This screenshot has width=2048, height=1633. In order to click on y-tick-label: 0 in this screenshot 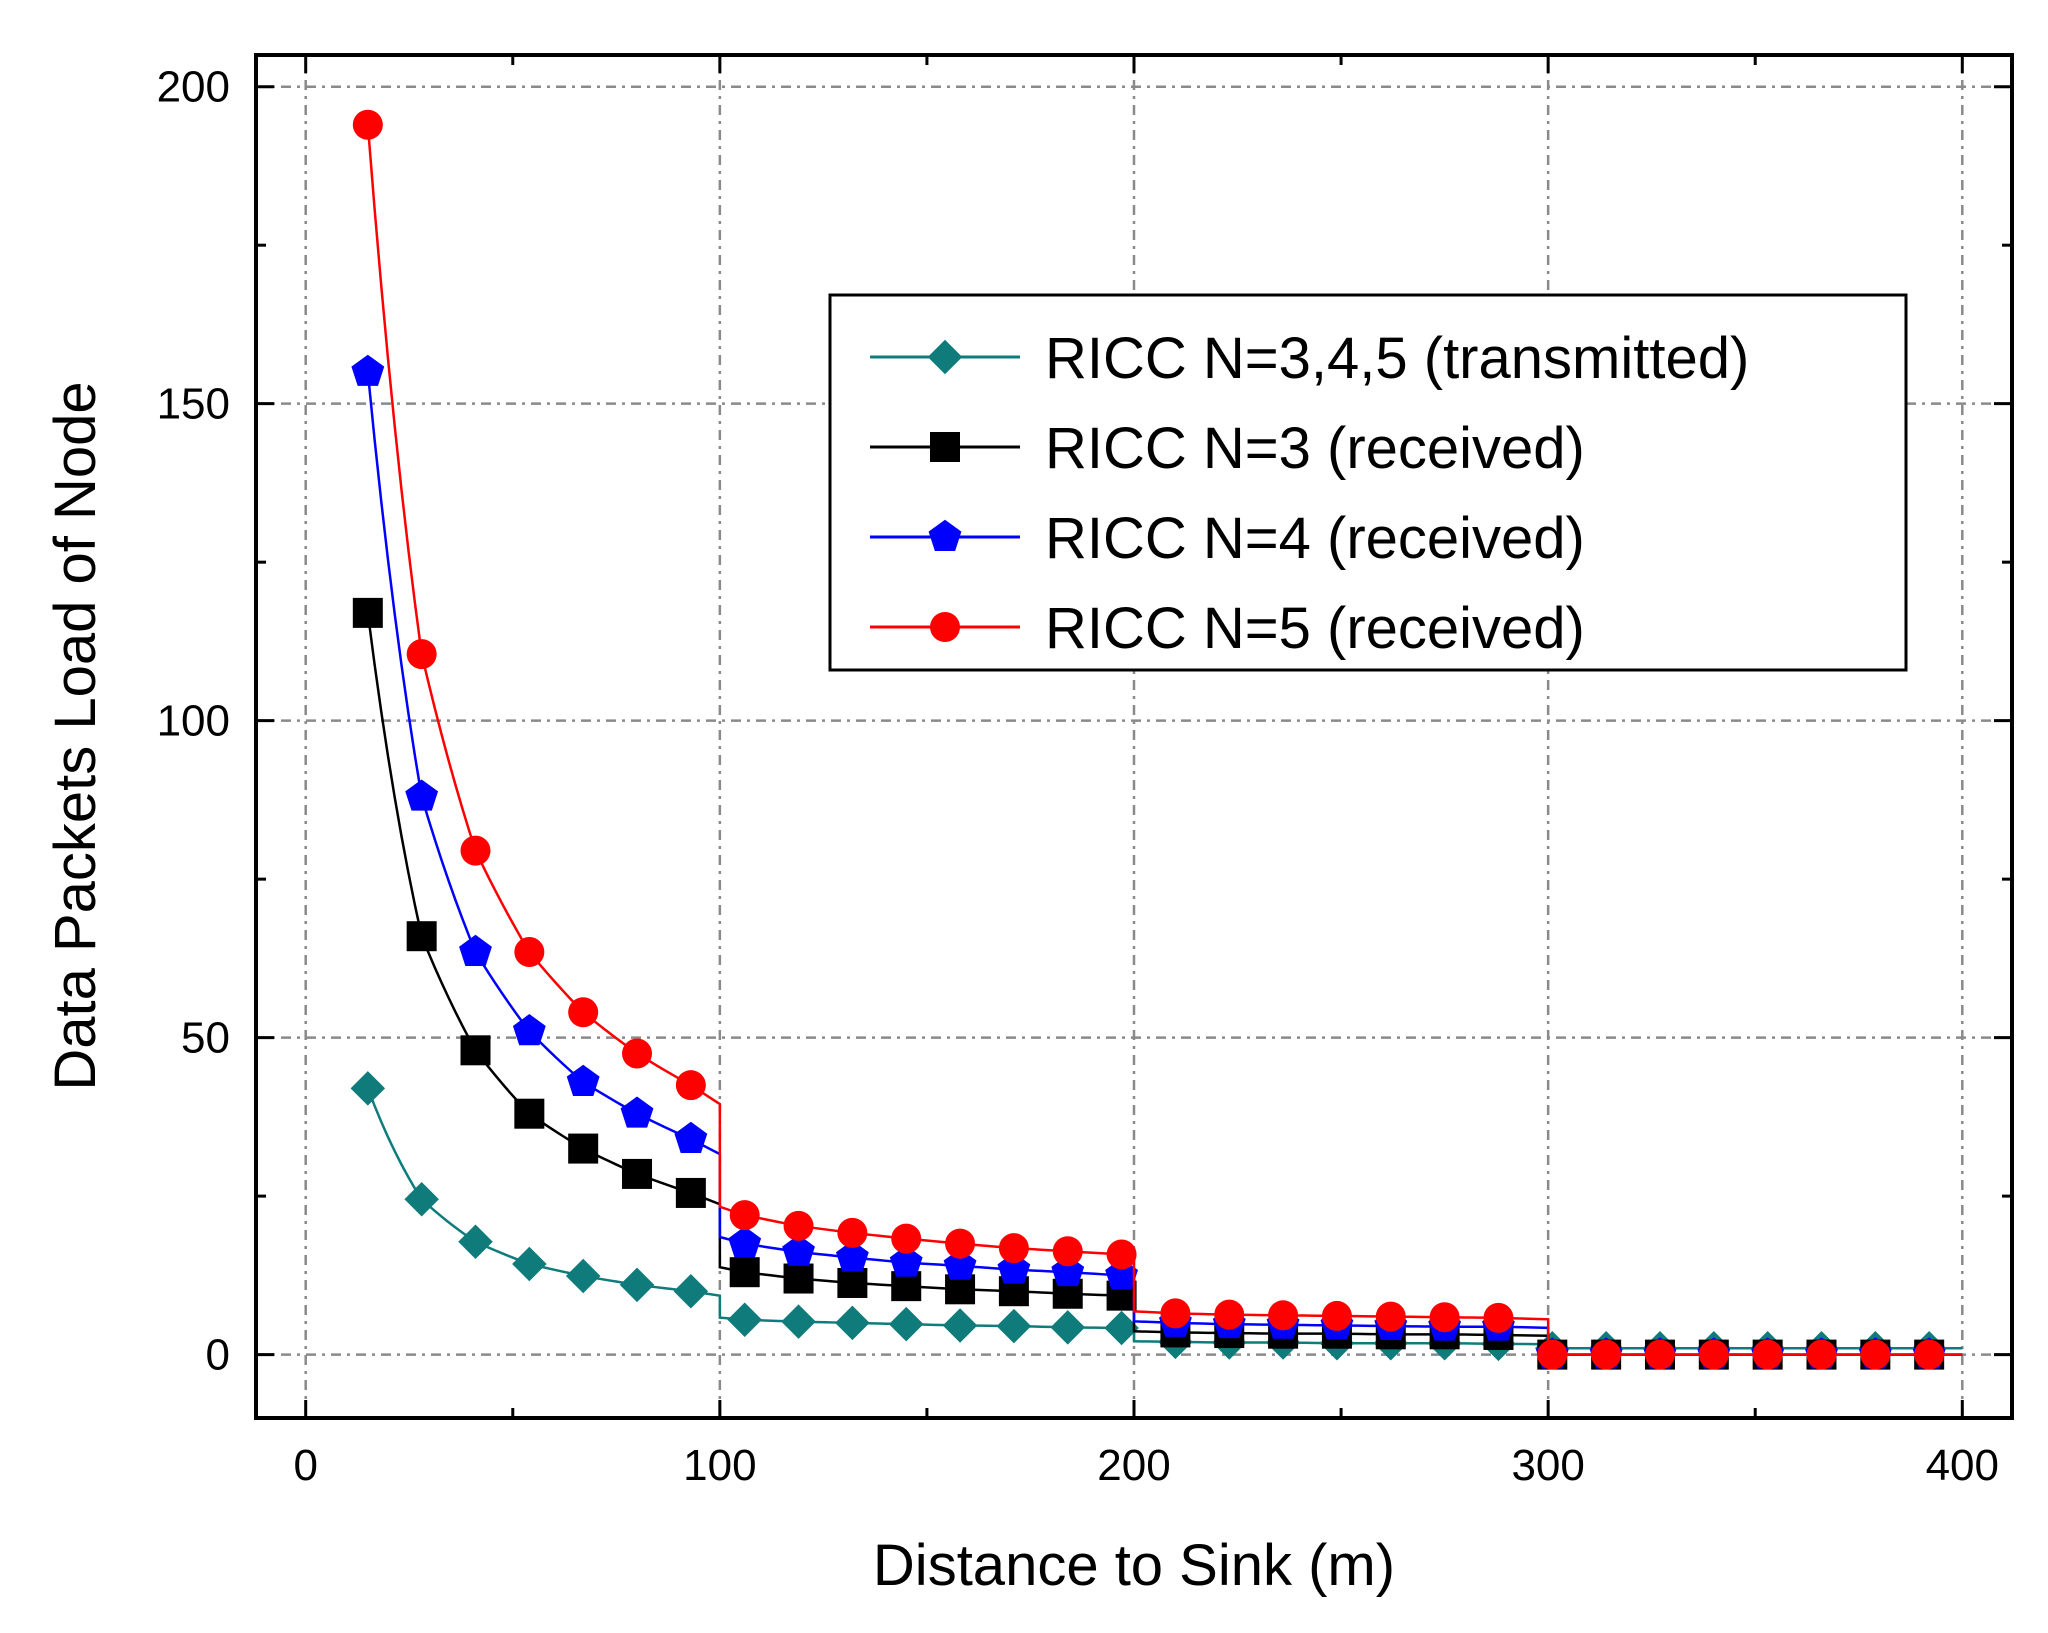, I will do `click(218, 1355)`.